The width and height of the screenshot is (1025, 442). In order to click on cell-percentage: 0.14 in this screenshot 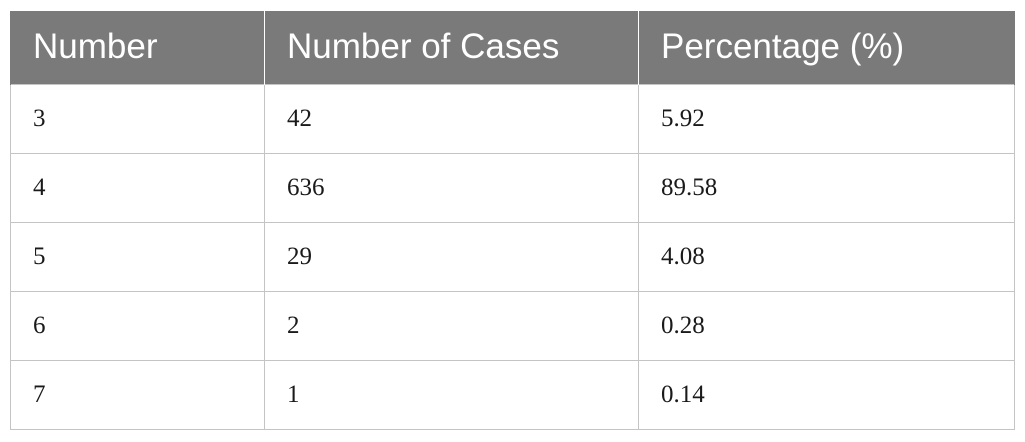, I will do `click(826, 394)`.